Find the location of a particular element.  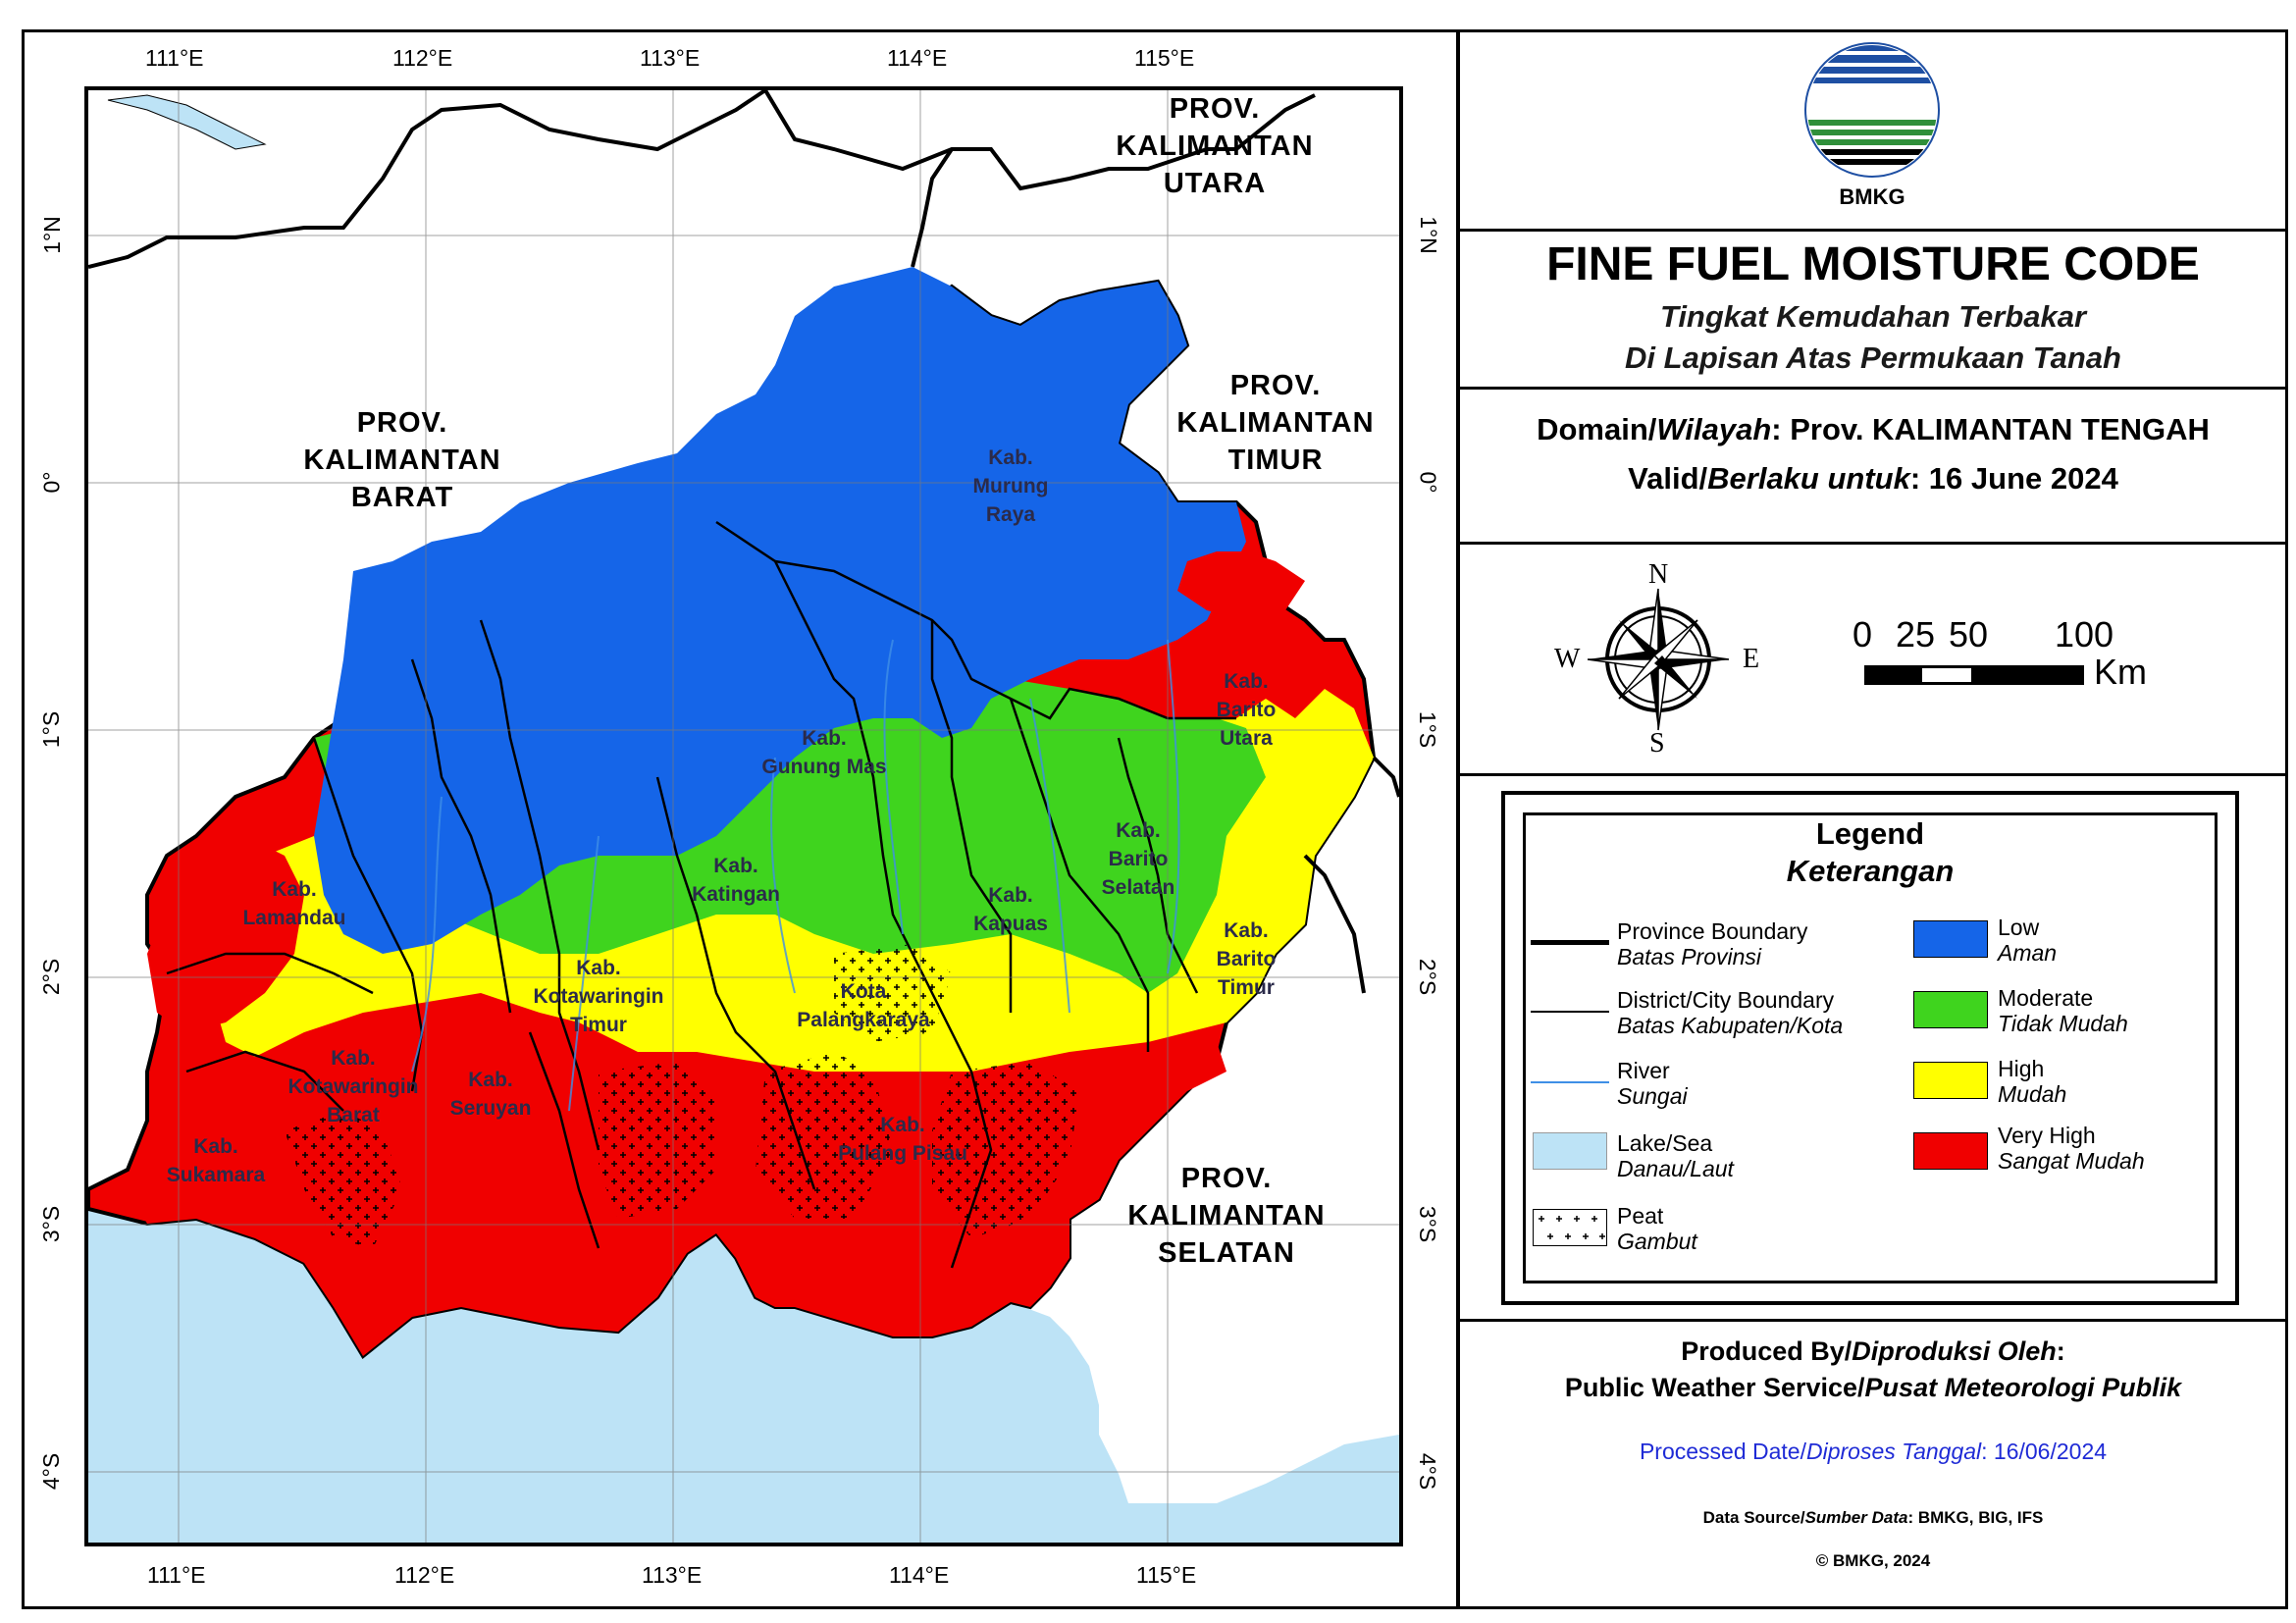

peat-zone is located at coordinates (682, 1096).